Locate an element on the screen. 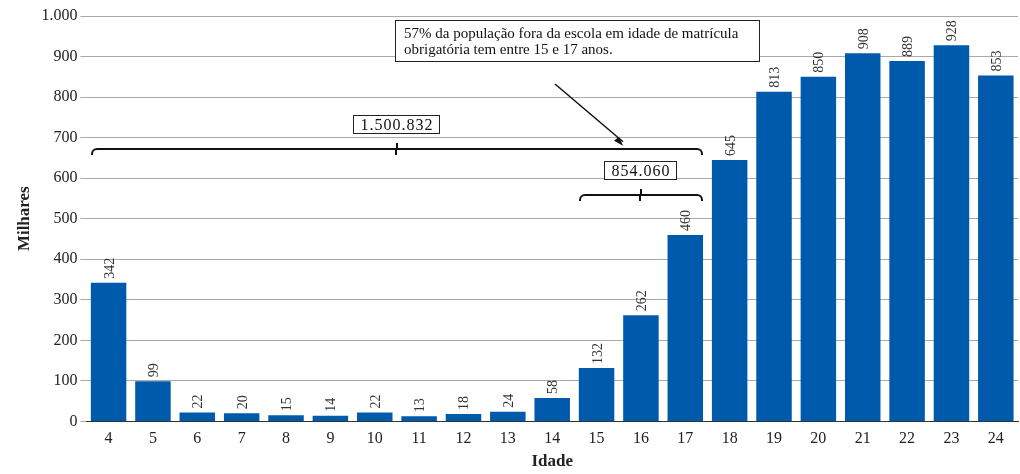  y-axis-title: Milhares is located at coordinates (23, 218).